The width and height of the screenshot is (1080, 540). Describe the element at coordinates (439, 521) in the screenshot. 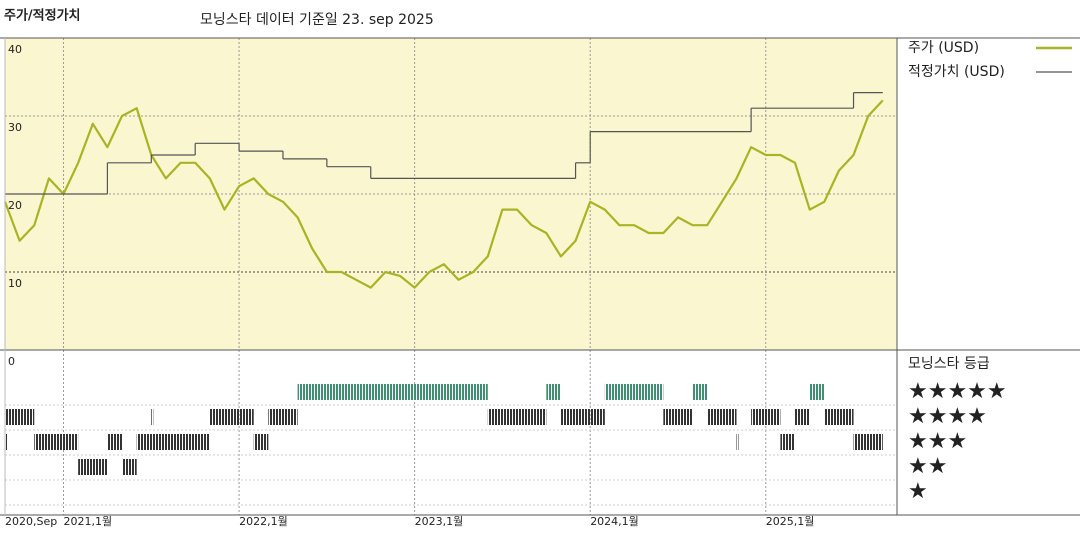

I see `x-tick-label: 2023,1월` at that location.